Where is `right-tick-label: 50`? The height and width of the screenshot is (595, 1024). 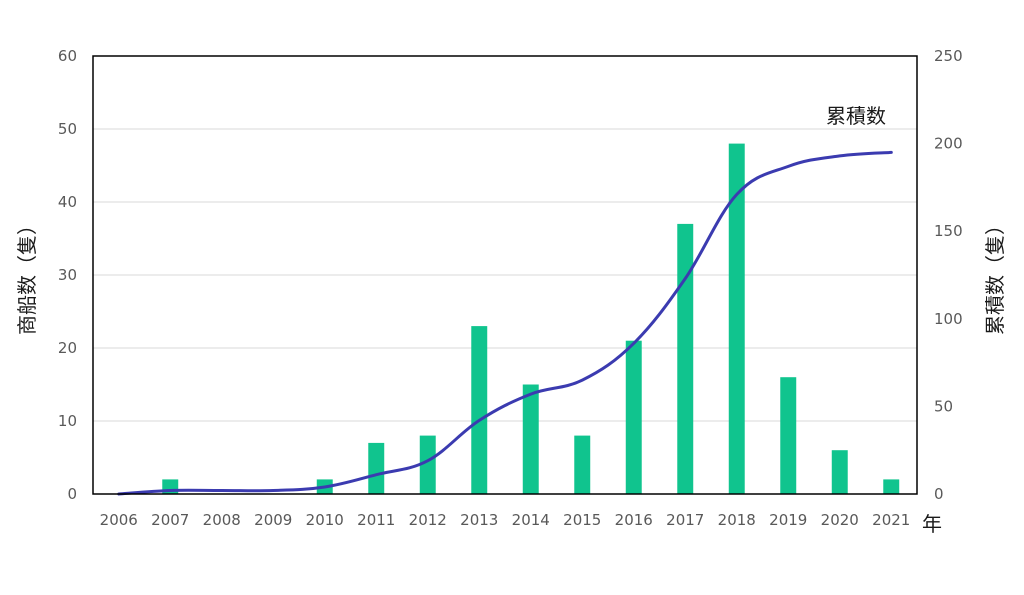 right-tick-label: 50 is located at coordinates (943, 406).